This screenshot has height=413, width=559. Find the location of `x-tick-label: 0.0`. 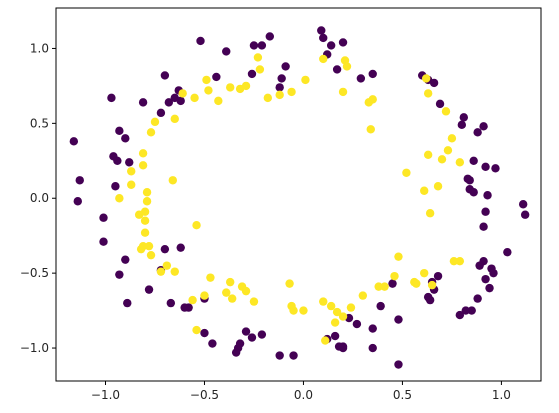

x-tick-label: 0.0 is located at coordinates (303, 395).